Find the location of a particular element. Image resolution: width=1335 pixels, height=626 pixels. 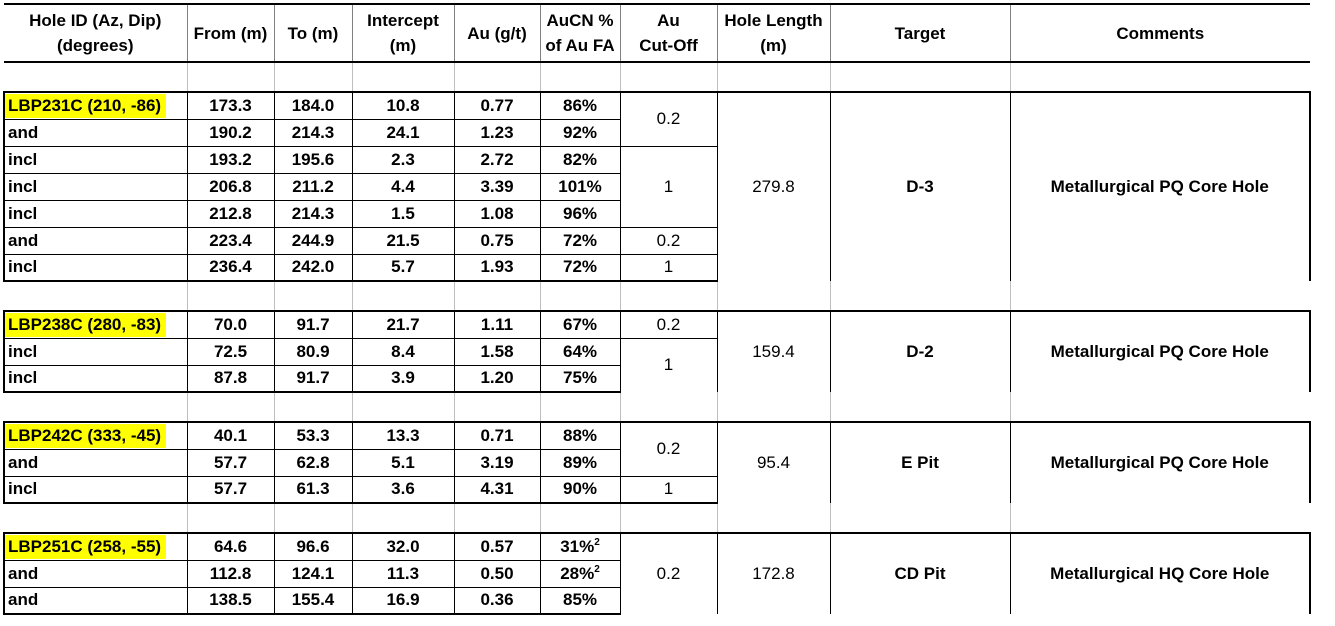

spacer-row is located at coordinates (657, 407).